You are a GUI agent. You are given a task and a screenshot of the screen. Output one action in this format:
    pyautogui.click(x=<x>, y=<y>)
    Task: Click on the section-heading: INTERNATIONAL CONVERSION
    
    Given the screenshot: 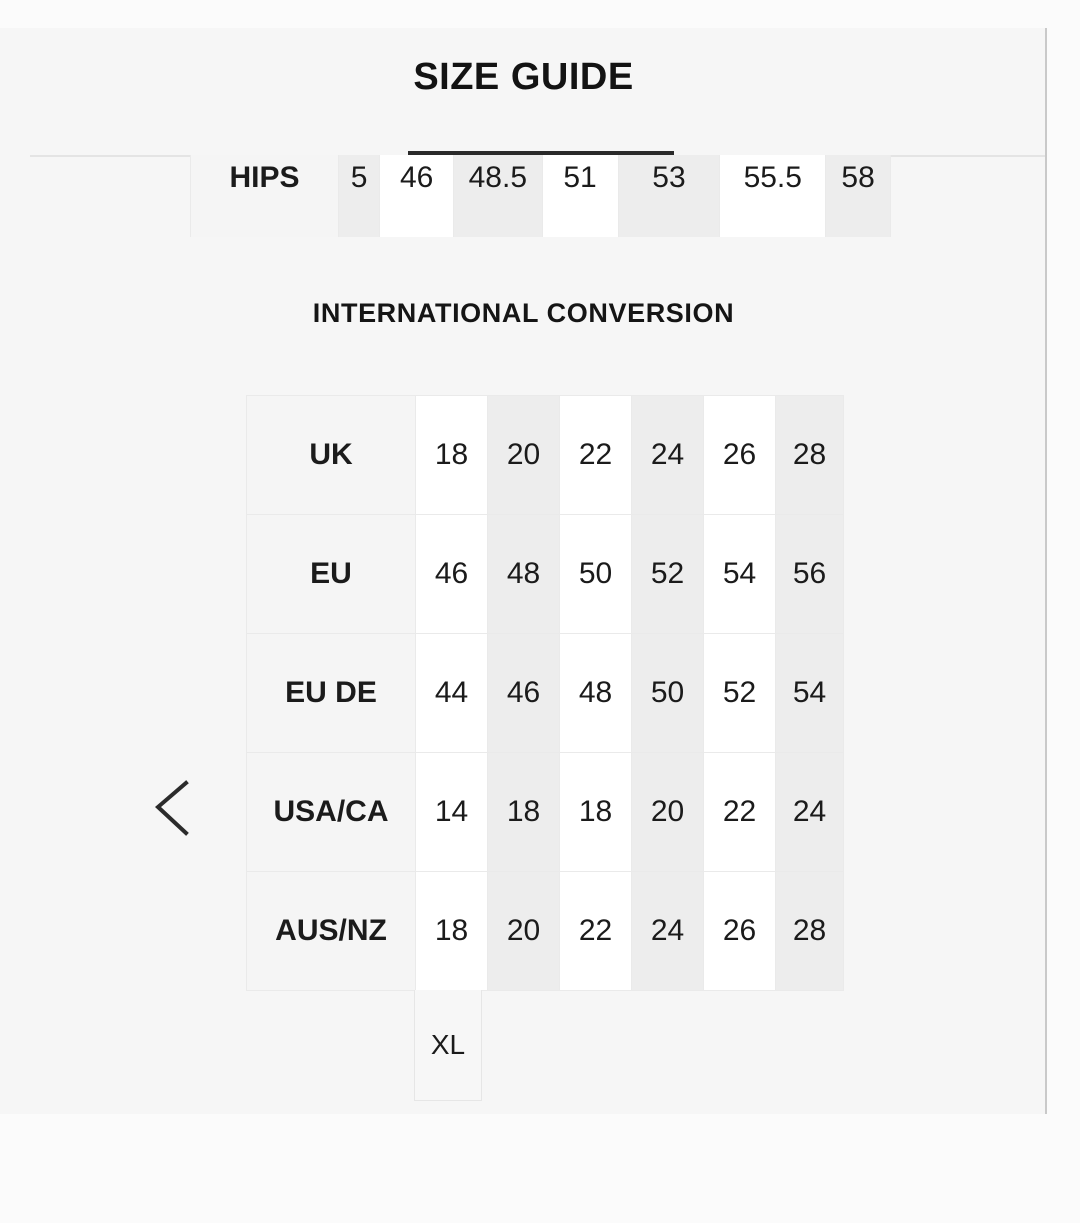 What is the action you would take?
    pyautogui.click(x=523, y=313)
    